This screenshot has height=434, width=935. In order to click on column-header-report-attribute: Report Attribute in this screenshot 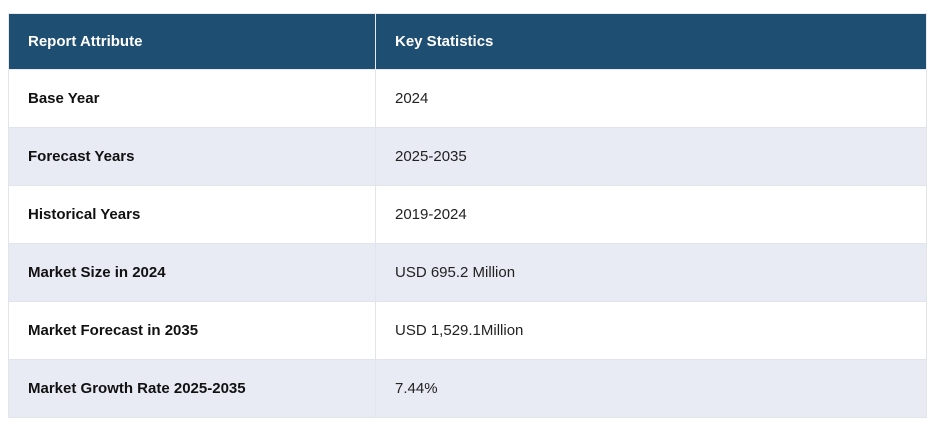, I will do `click(192, 41)`.